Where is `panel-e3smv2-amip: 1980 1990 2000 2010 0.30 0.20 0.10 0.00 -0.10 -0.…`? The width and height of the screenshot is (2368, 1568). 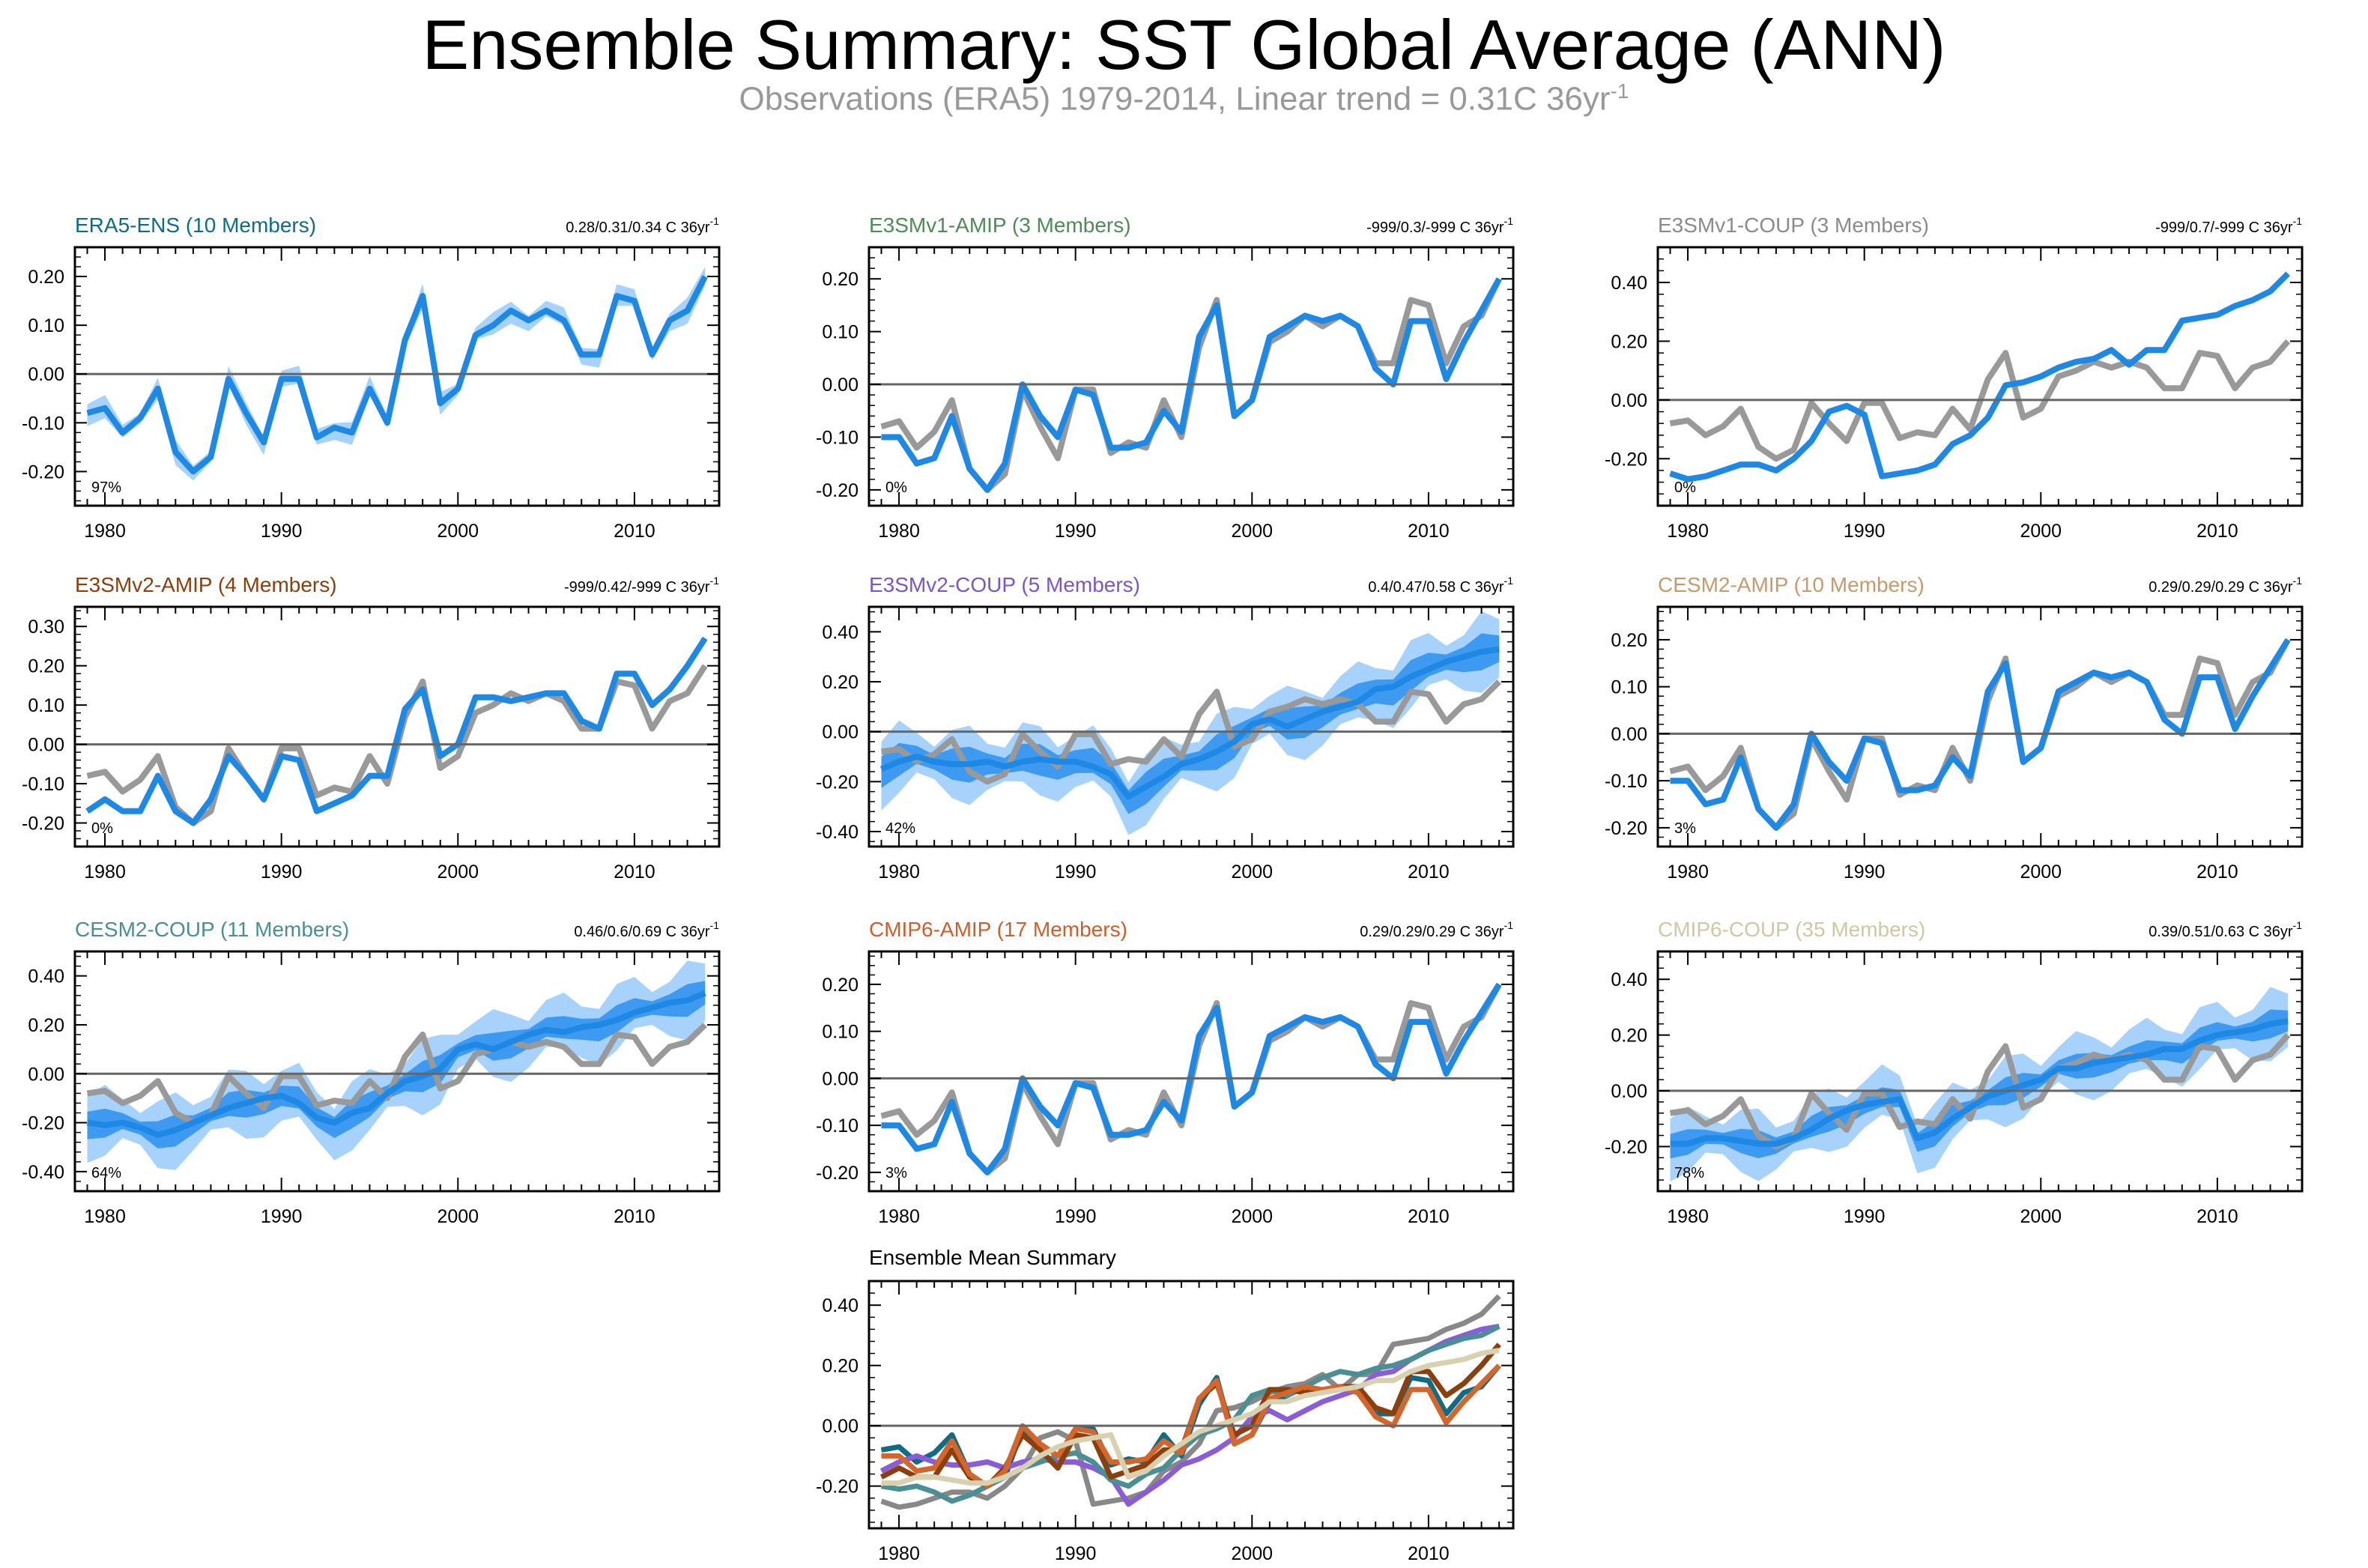
panel-e3smv2-amip: 1980 1990 2000 2010 0.30 0.20 0.10 0.00 -0.10 -0.… is located at coordinates (372, 728).